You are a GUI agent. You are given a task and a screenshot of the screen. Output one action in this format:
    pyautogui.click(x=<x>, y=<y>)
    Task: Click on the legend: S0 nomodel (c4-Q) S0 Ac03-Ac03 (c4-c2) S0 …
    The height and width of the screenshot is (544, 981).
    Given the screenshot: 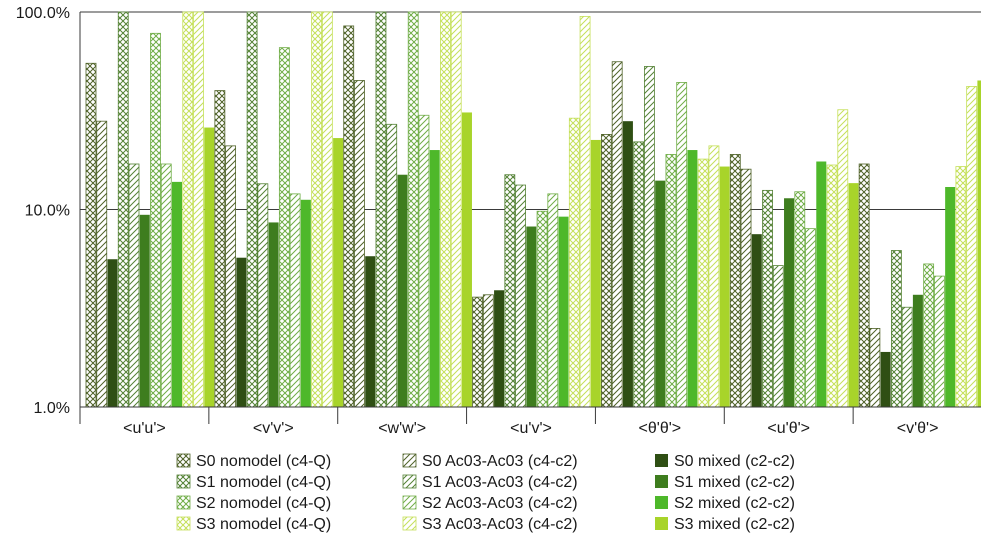 What is the action you would take?
    pyautogui.click(x=485, y=493)
    